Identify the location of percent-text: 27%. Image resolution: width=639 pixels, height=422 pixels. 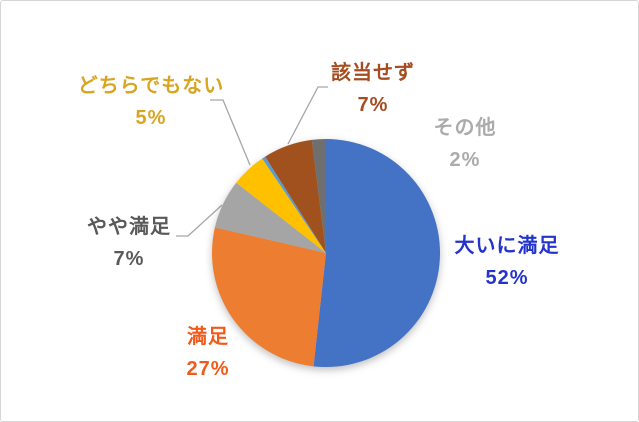
(208, 369).